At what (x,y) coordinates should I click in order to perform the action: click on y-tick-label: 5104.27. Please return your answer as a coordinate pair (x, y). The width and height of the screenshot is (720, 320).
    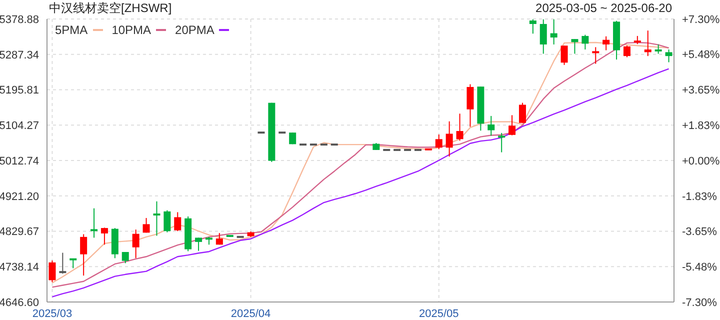
    Looking at the image, I should click on (19, 126).